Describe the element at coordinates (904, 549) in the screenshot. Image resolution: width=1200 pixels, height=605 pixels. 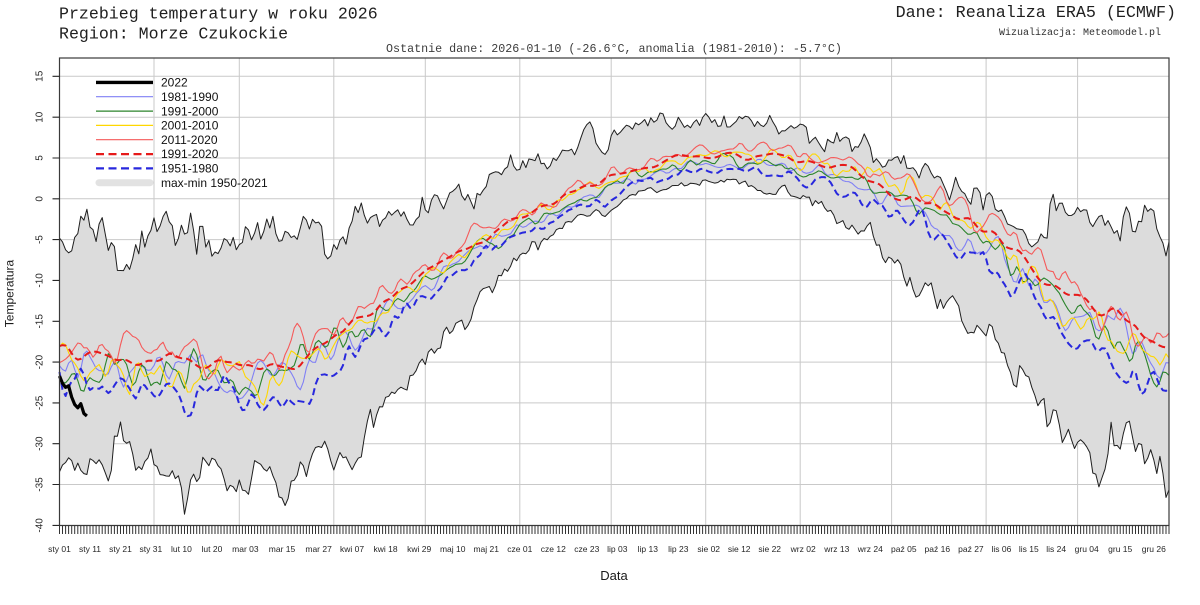
I see `svg-text: paź 05` at that location.